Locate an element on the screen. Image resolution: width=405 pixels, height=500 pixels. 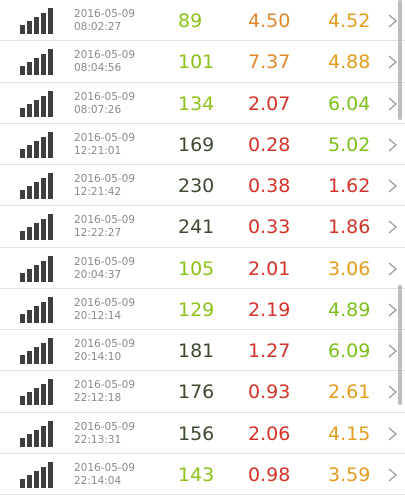
timestamp-time: 12:21:01 is located at coordinates (98, 150).